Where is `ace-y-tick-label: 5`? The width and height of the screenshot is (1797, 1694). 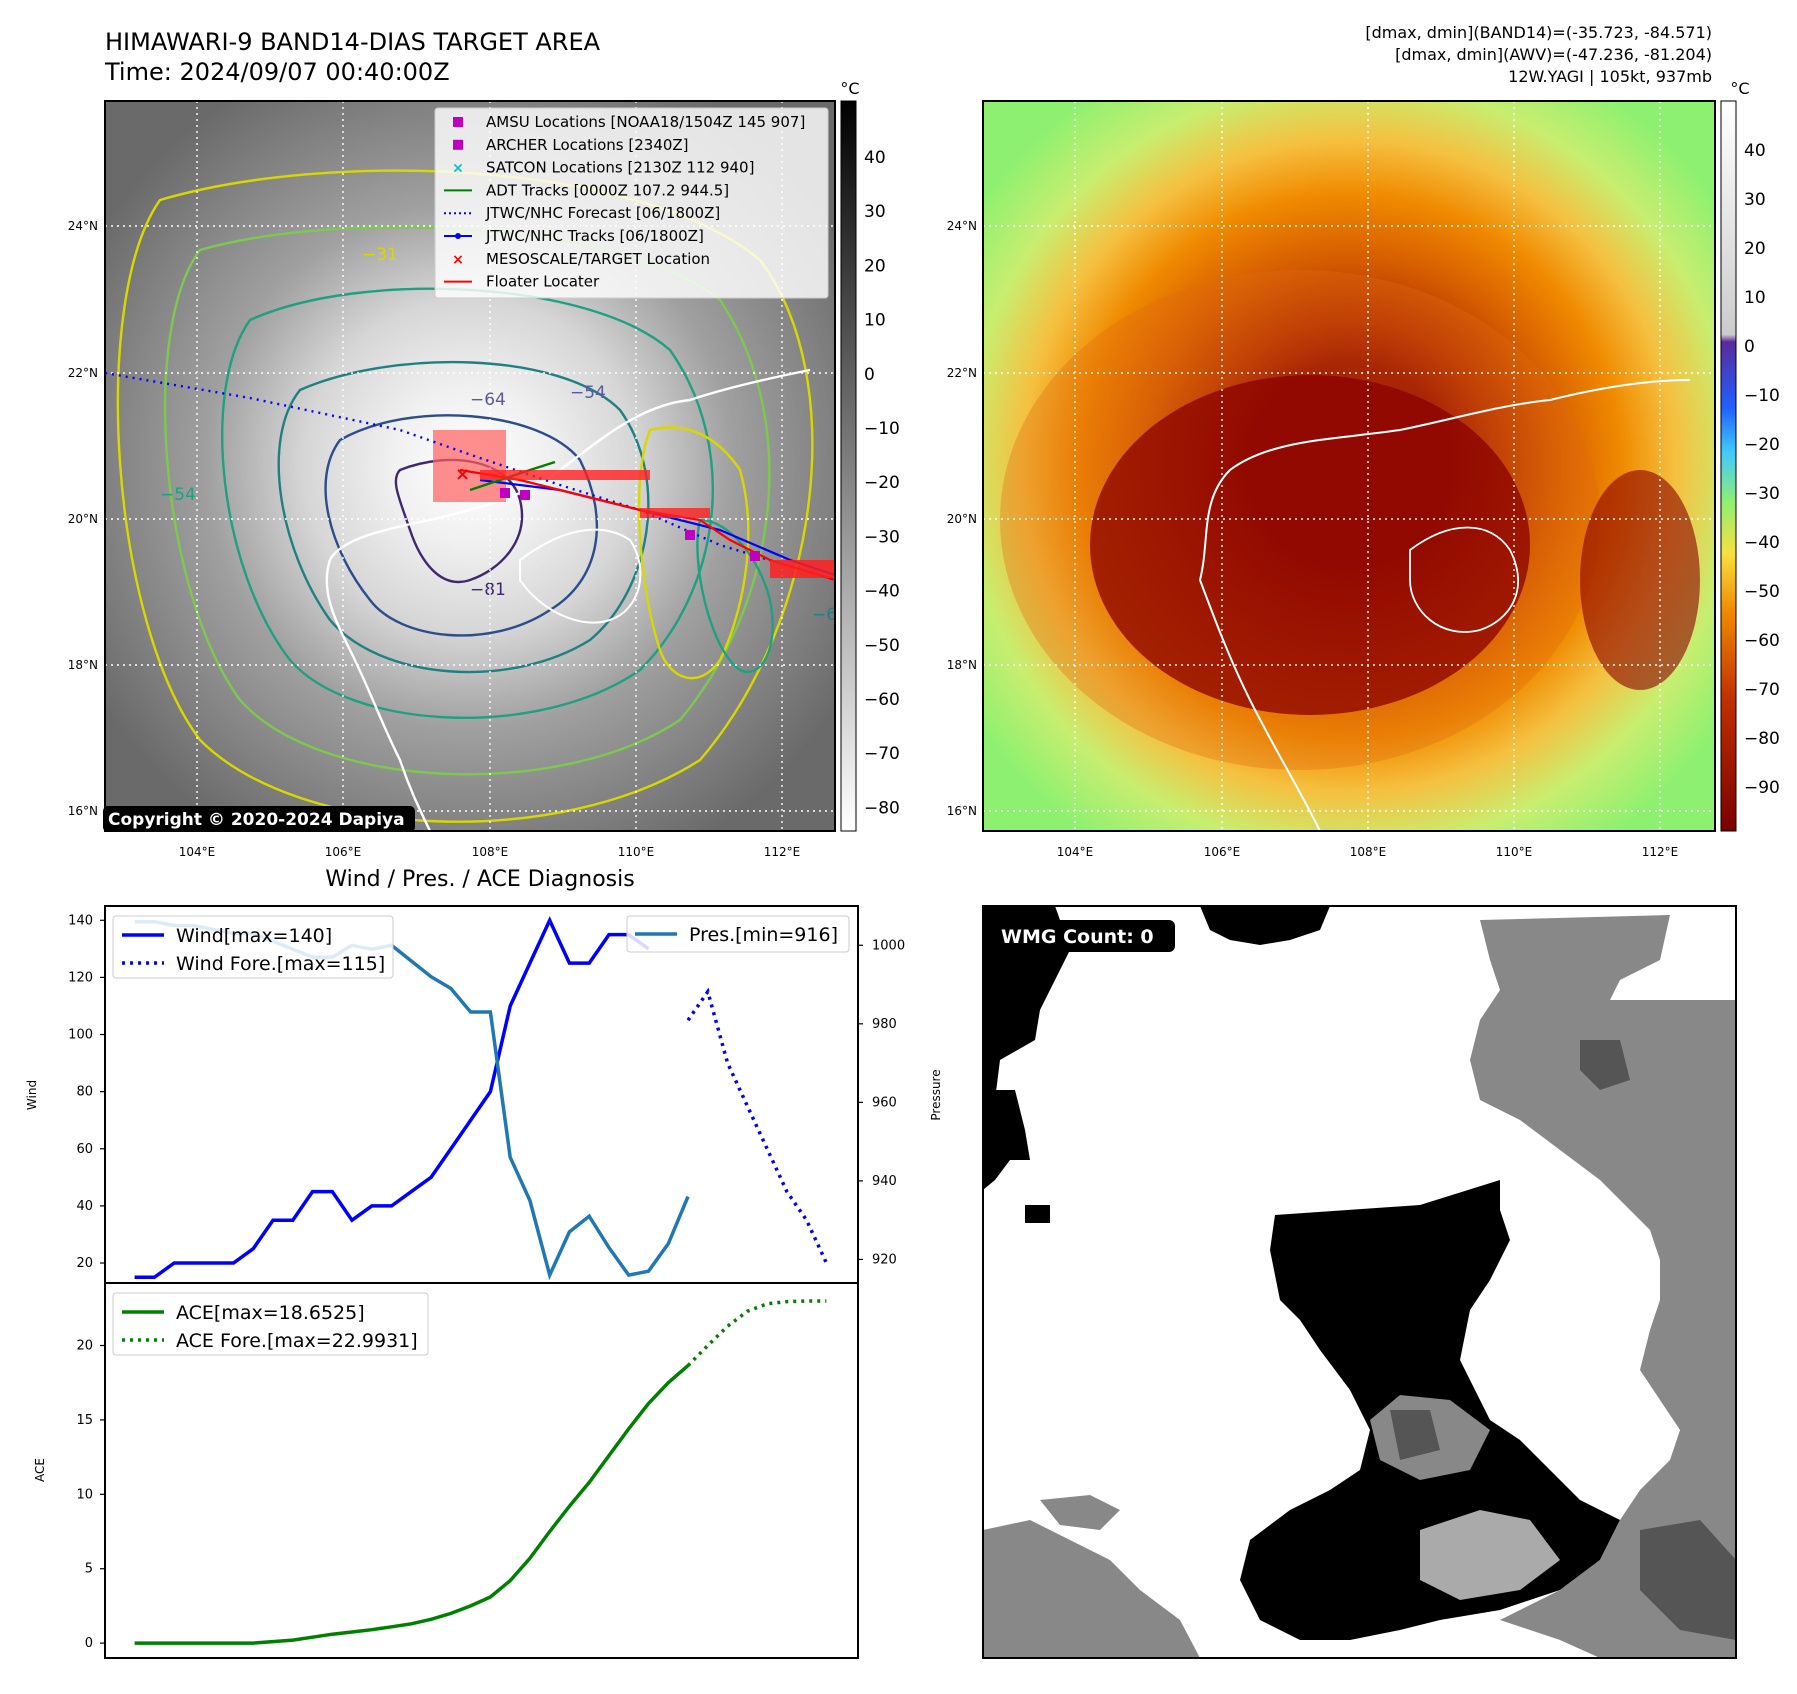 ace-y-tick-label: 5 is located at coordinates (89, 1569).